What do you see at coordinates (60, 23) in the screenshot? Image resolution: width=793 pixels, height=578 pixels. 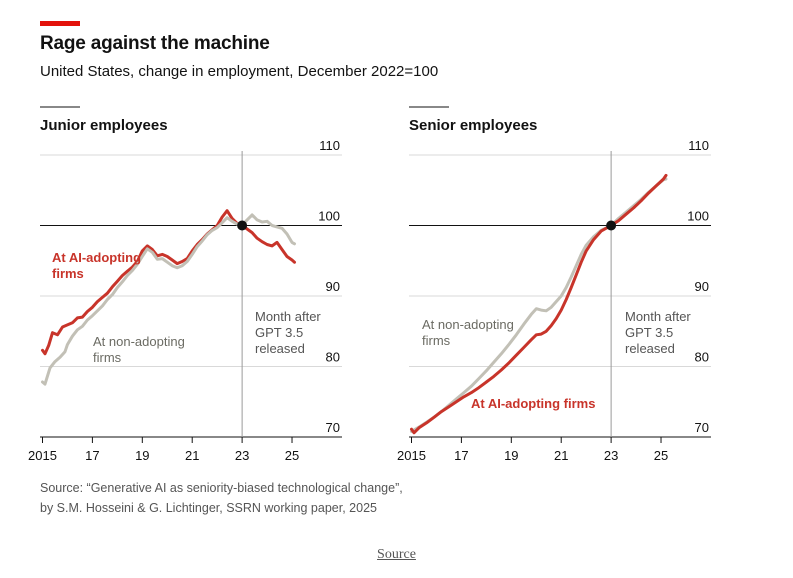 I see `brand-red-bar` at bounding box center [60, 23].